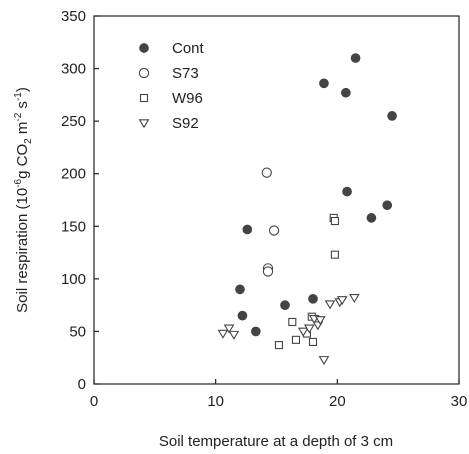 This screenshot has width=469, height=454. I want to click on y-tick-label: 0, so click(82, 384).